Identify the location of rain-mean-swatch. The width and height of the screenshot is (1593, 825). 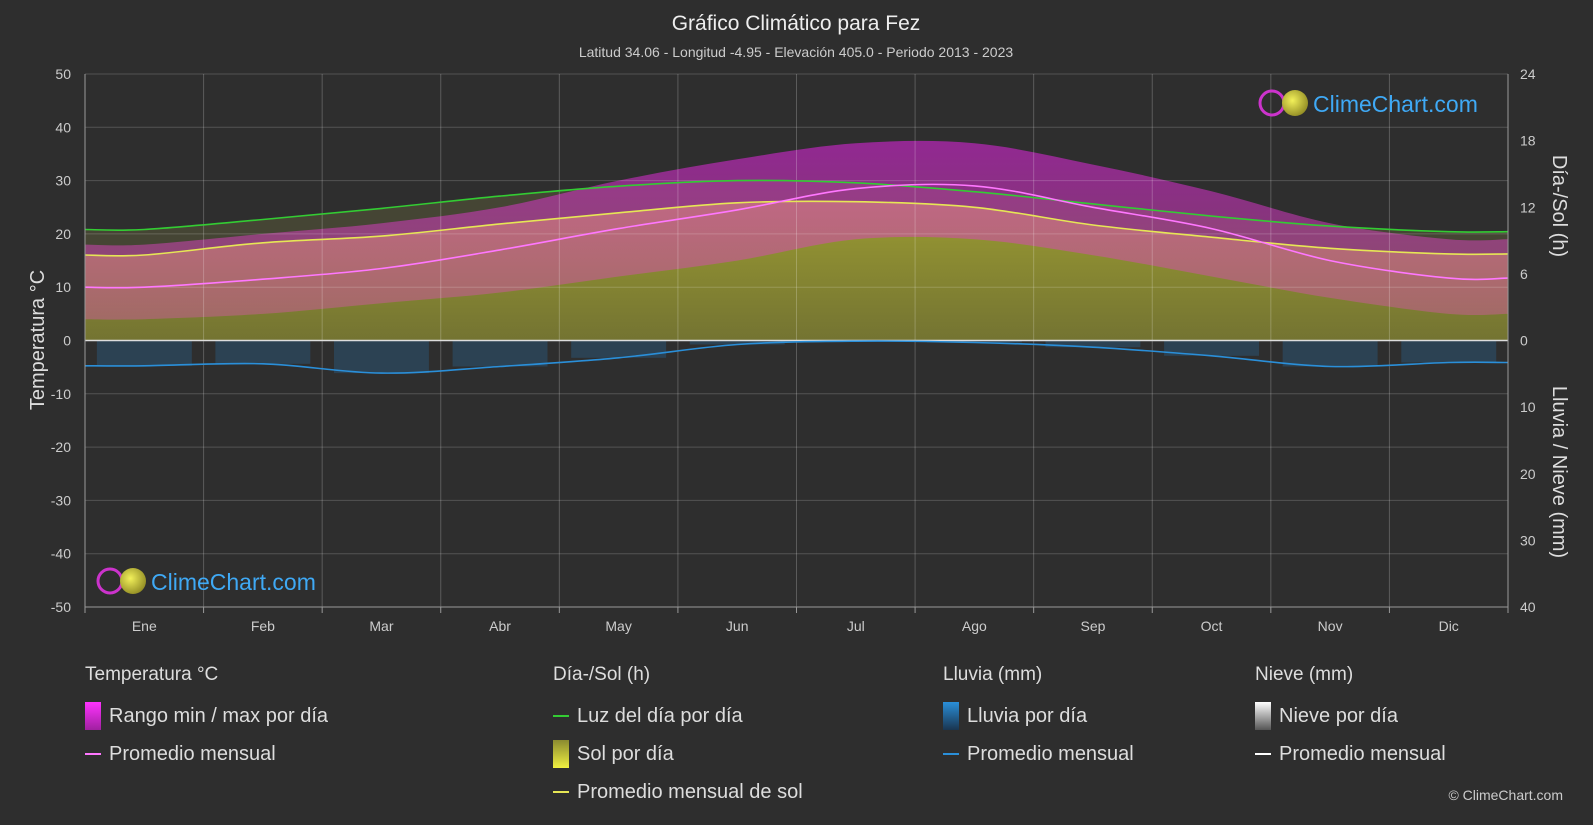
(951, 754).